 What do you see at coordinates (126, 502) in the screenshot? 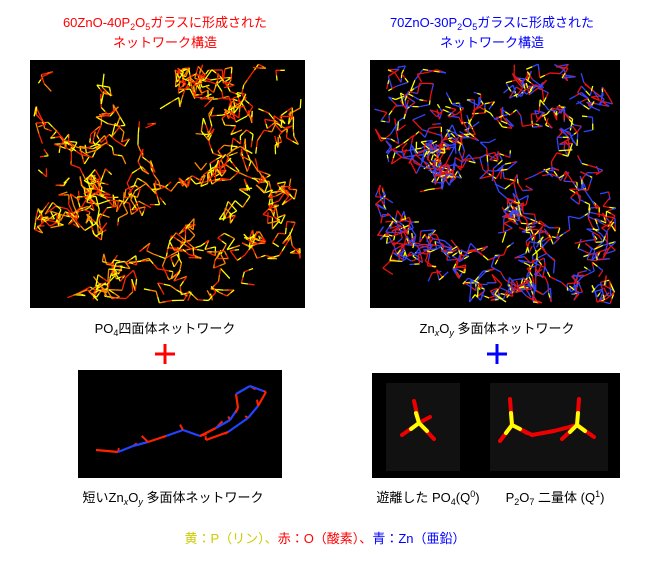
I see `text: x` at bounding box center [126, 502].